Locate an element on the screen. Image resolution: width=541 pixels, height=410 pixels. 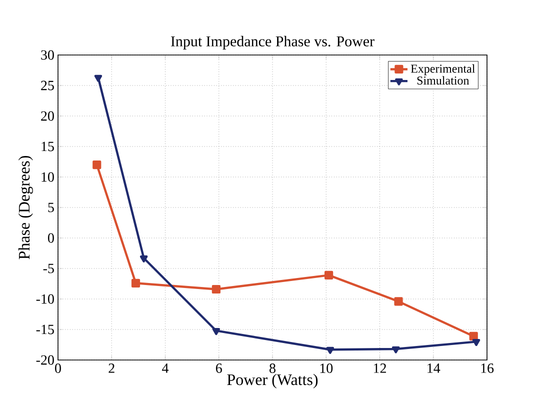
x-tick-label: 2 is located at coordinates (111, 368).